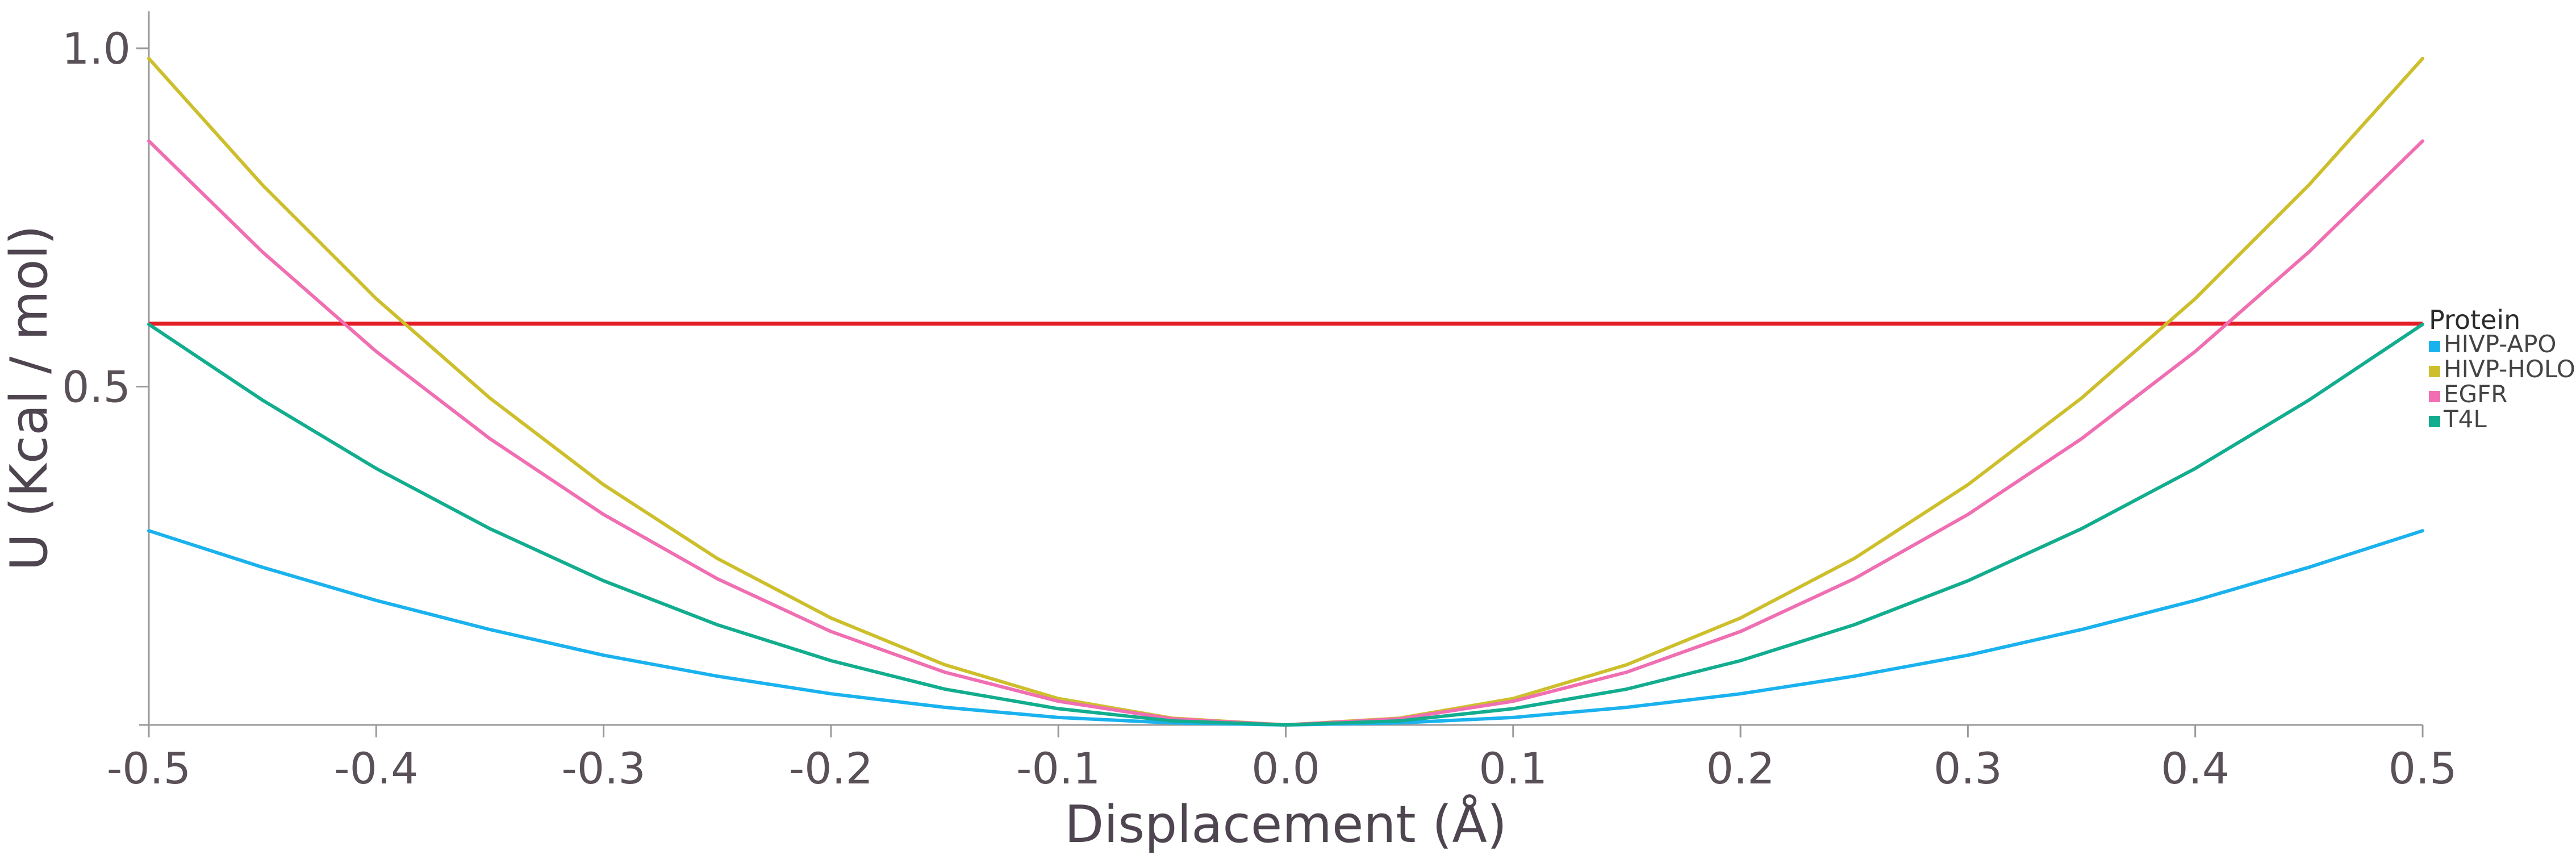  I want to click on x-tick-label: -0.2, so click(831, 768).